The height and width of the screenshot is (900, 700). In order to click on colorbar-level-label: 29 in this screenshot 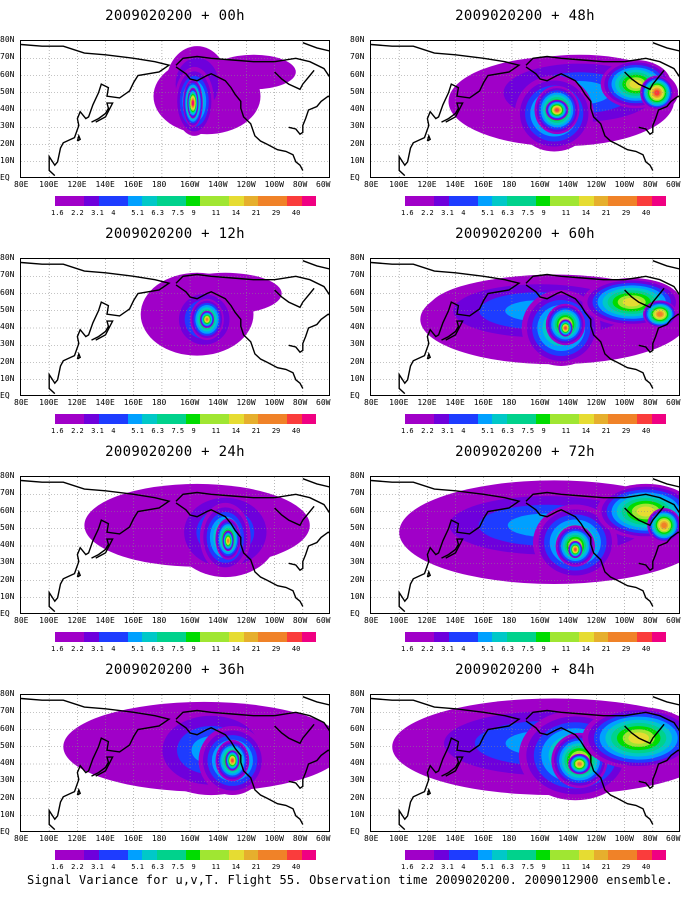, I will do `click(276, 431)`.